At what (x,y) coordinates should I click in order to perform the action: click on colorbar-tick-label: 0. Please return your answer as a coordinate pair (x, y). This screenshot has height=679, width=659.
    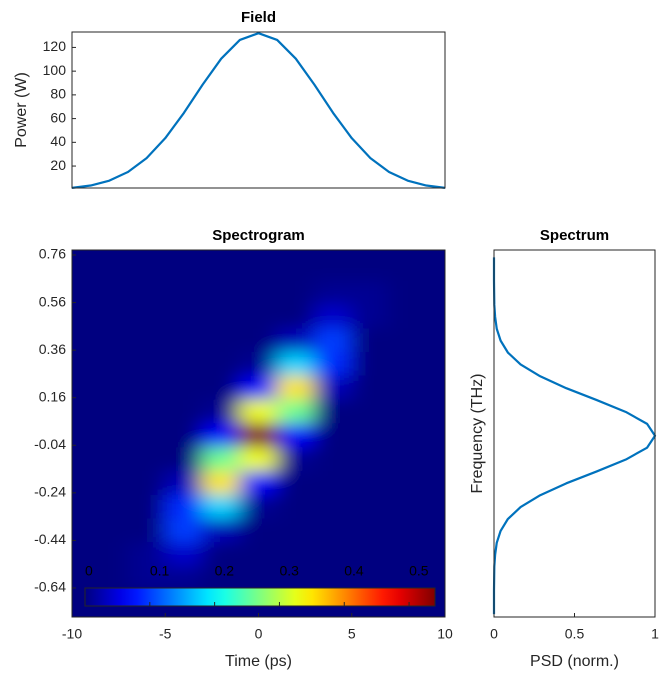
    Looking at the image, I should click on (89, 571).